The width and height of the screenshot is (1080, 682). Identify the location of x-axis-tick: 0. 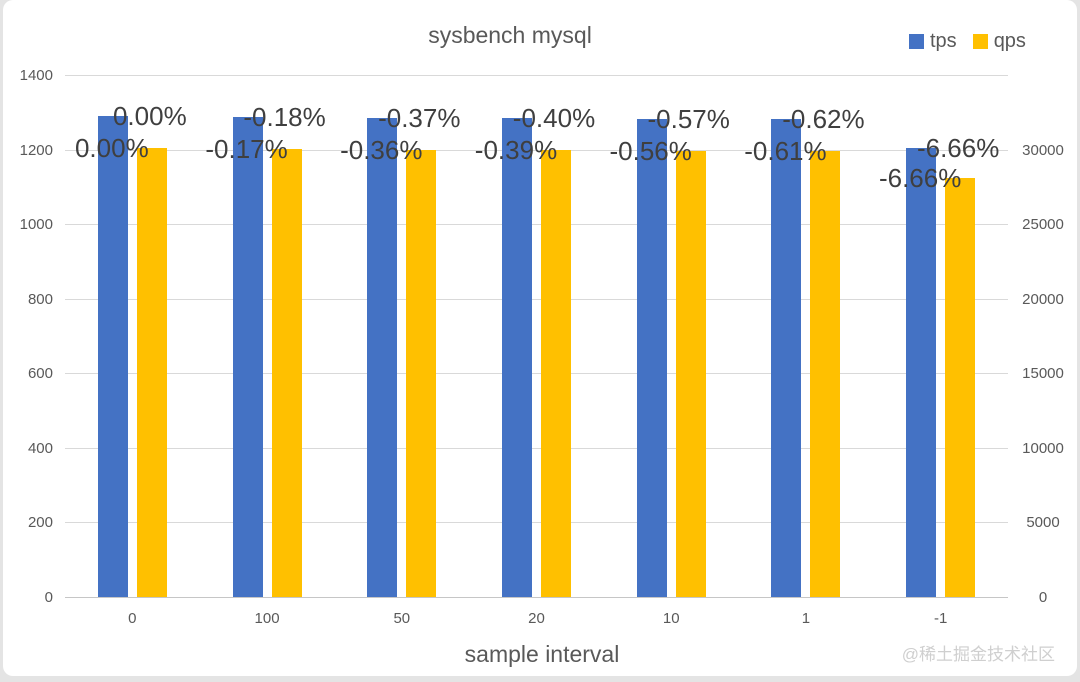
(132, 618).